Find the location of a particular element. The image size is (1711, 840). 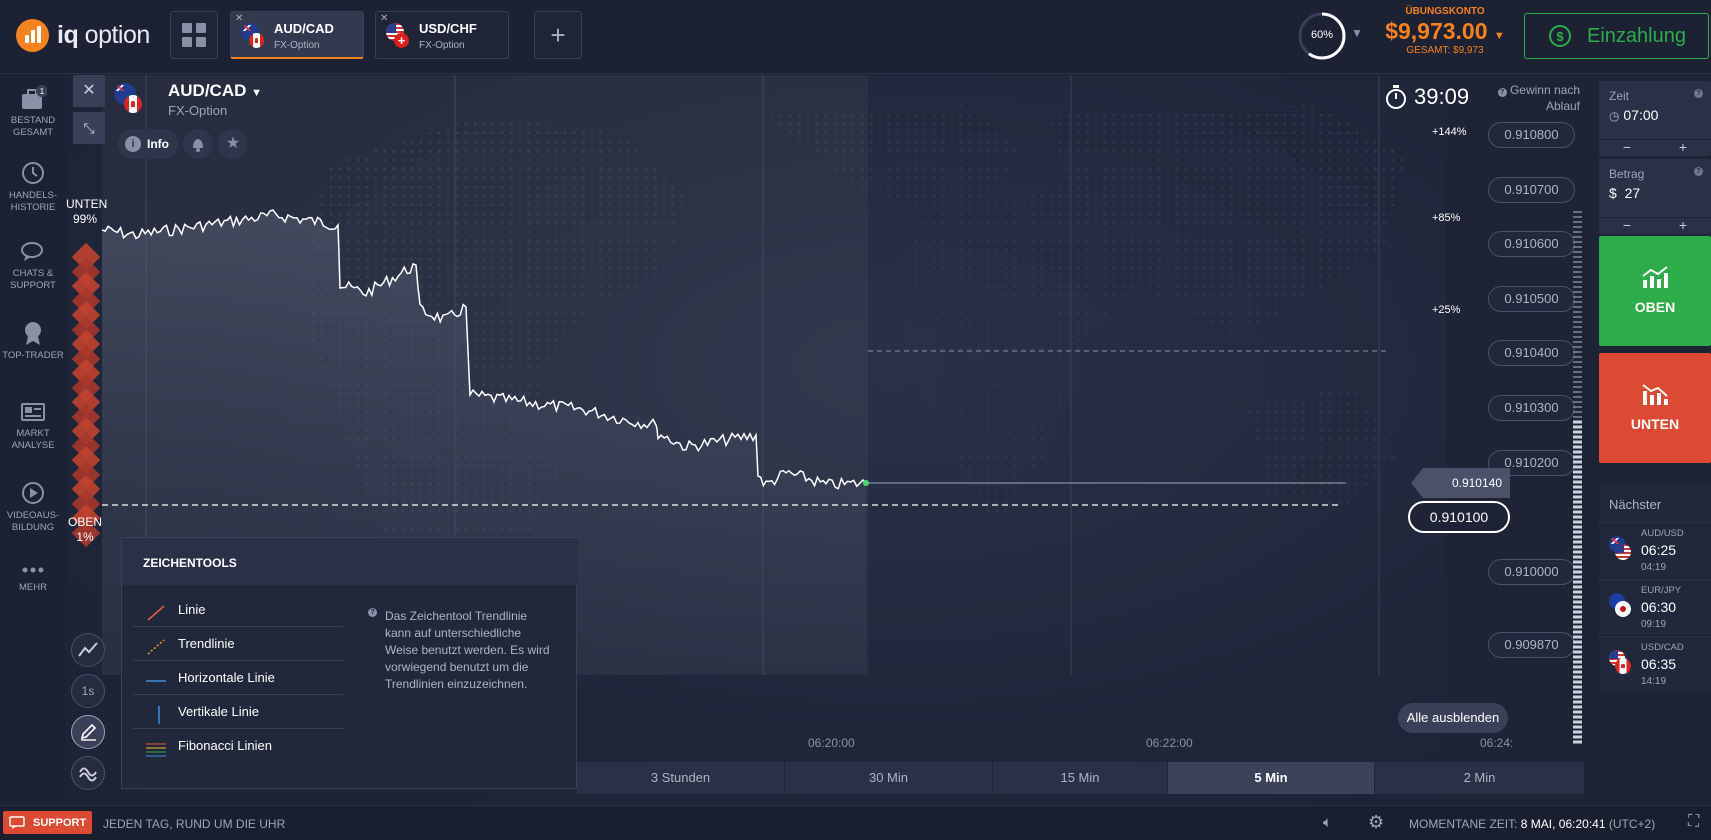

indicators-button is located at coordinates (88, 773).